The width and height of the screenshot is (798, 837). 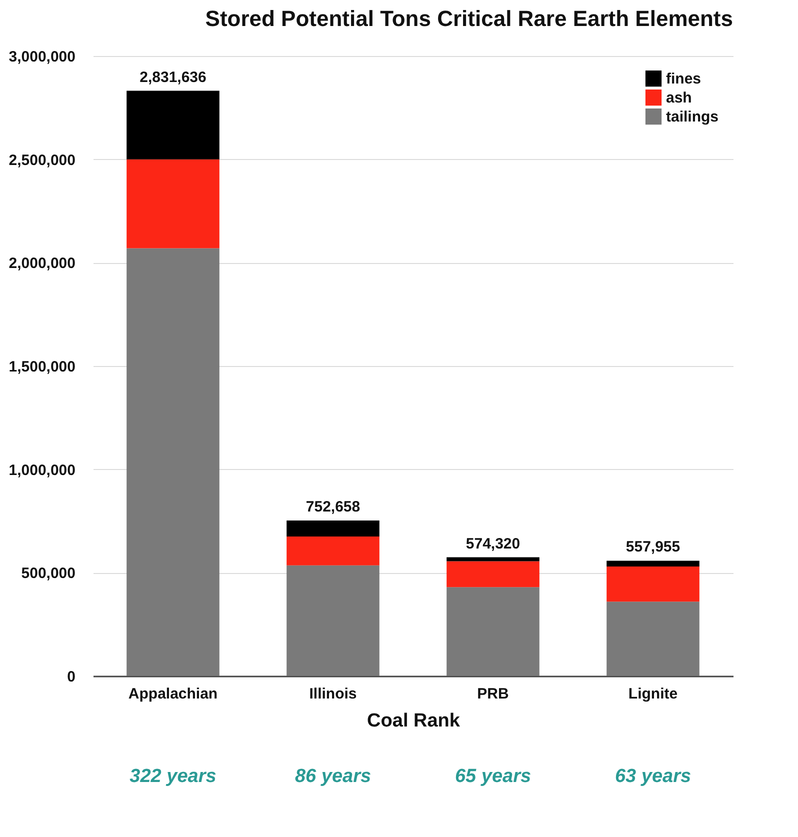 I want to click on y-tick-label: 2,500,000, so click(x=42, y=160).